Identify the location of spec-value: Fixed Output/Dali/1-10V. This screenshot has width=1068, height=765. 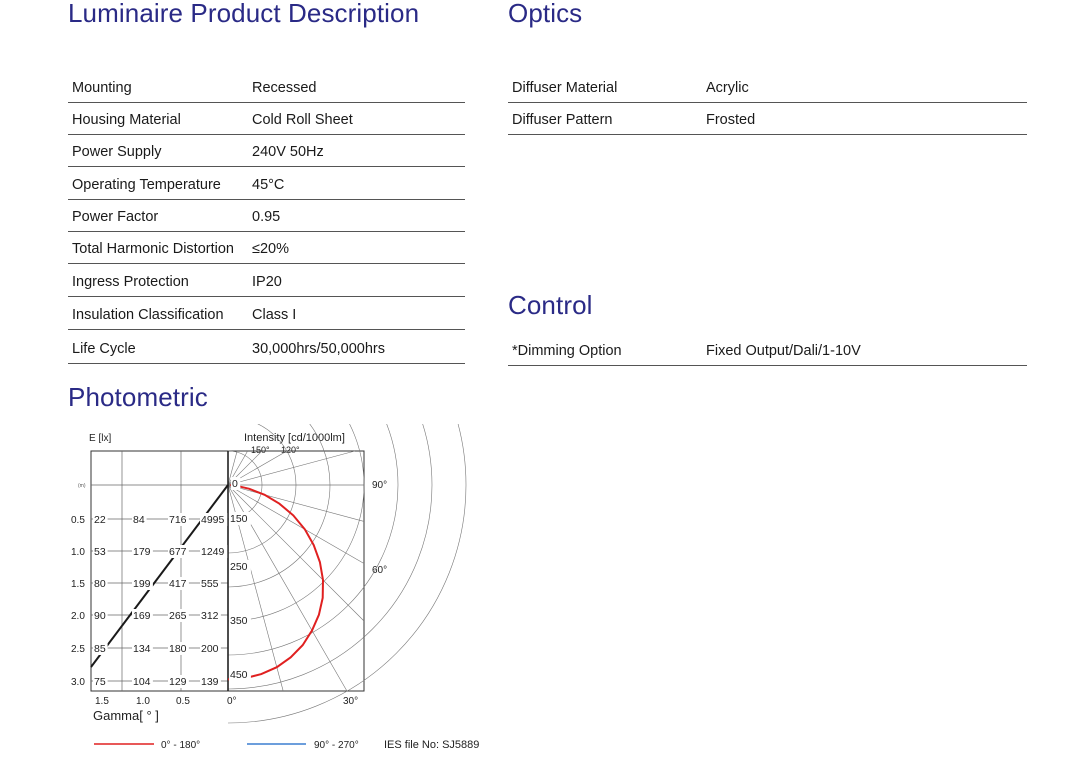
(783, 351).